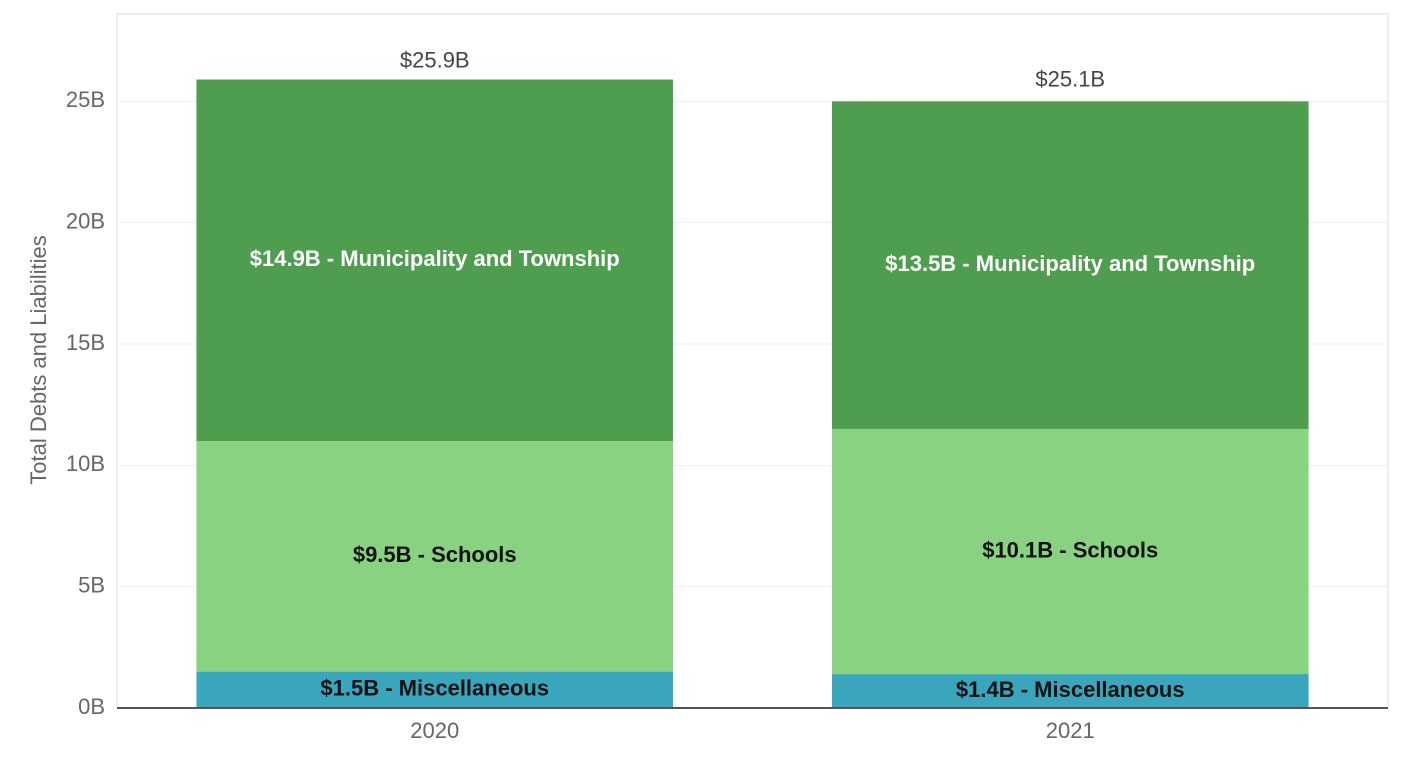  I want to click on data-label: $13.5B - Municipality and Township, so click(1070, 263).